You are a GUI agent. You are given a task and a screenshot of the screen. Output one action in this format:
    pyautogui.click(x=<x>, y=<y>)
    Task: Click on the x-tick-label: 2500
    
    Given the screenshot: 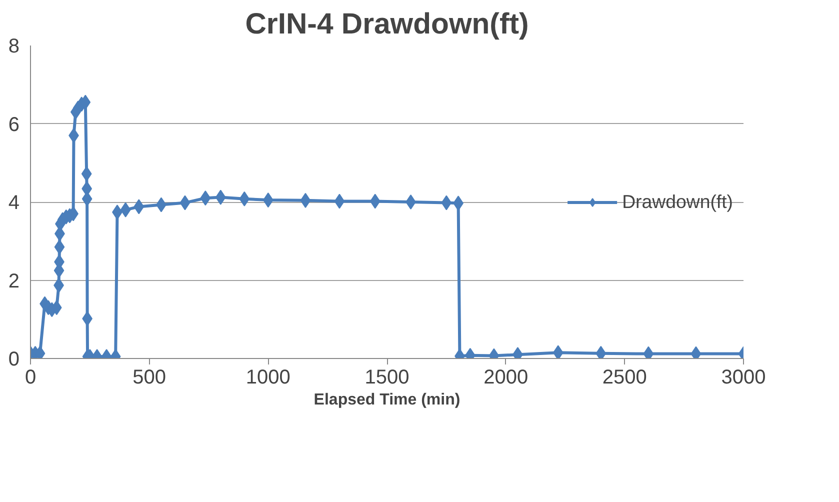 What is the action you would take?
    pyautogui.click(x=624, y=377)
    